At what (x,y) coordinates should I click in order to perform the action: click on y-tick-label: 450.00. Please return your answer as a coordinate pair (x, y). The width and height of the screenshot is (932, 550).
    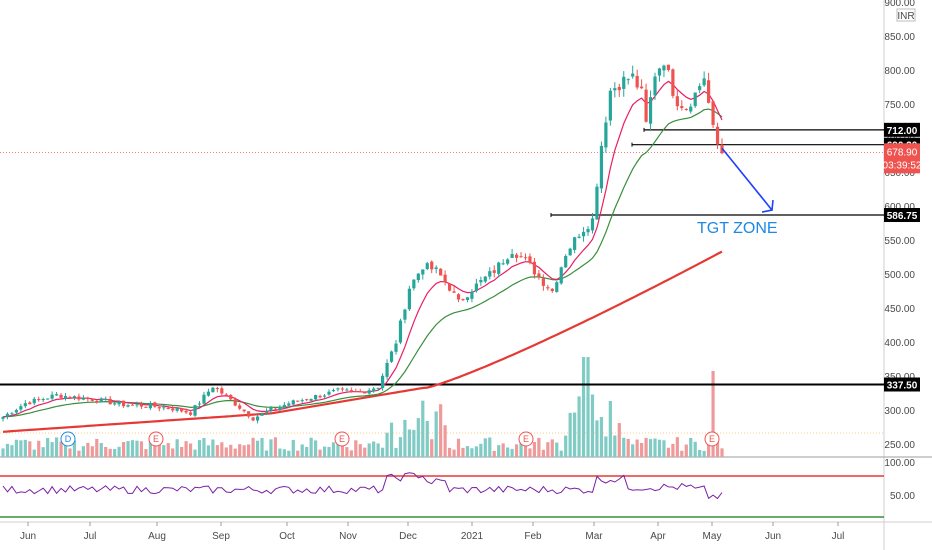
    Looking at the image, I should click on (899, 309).